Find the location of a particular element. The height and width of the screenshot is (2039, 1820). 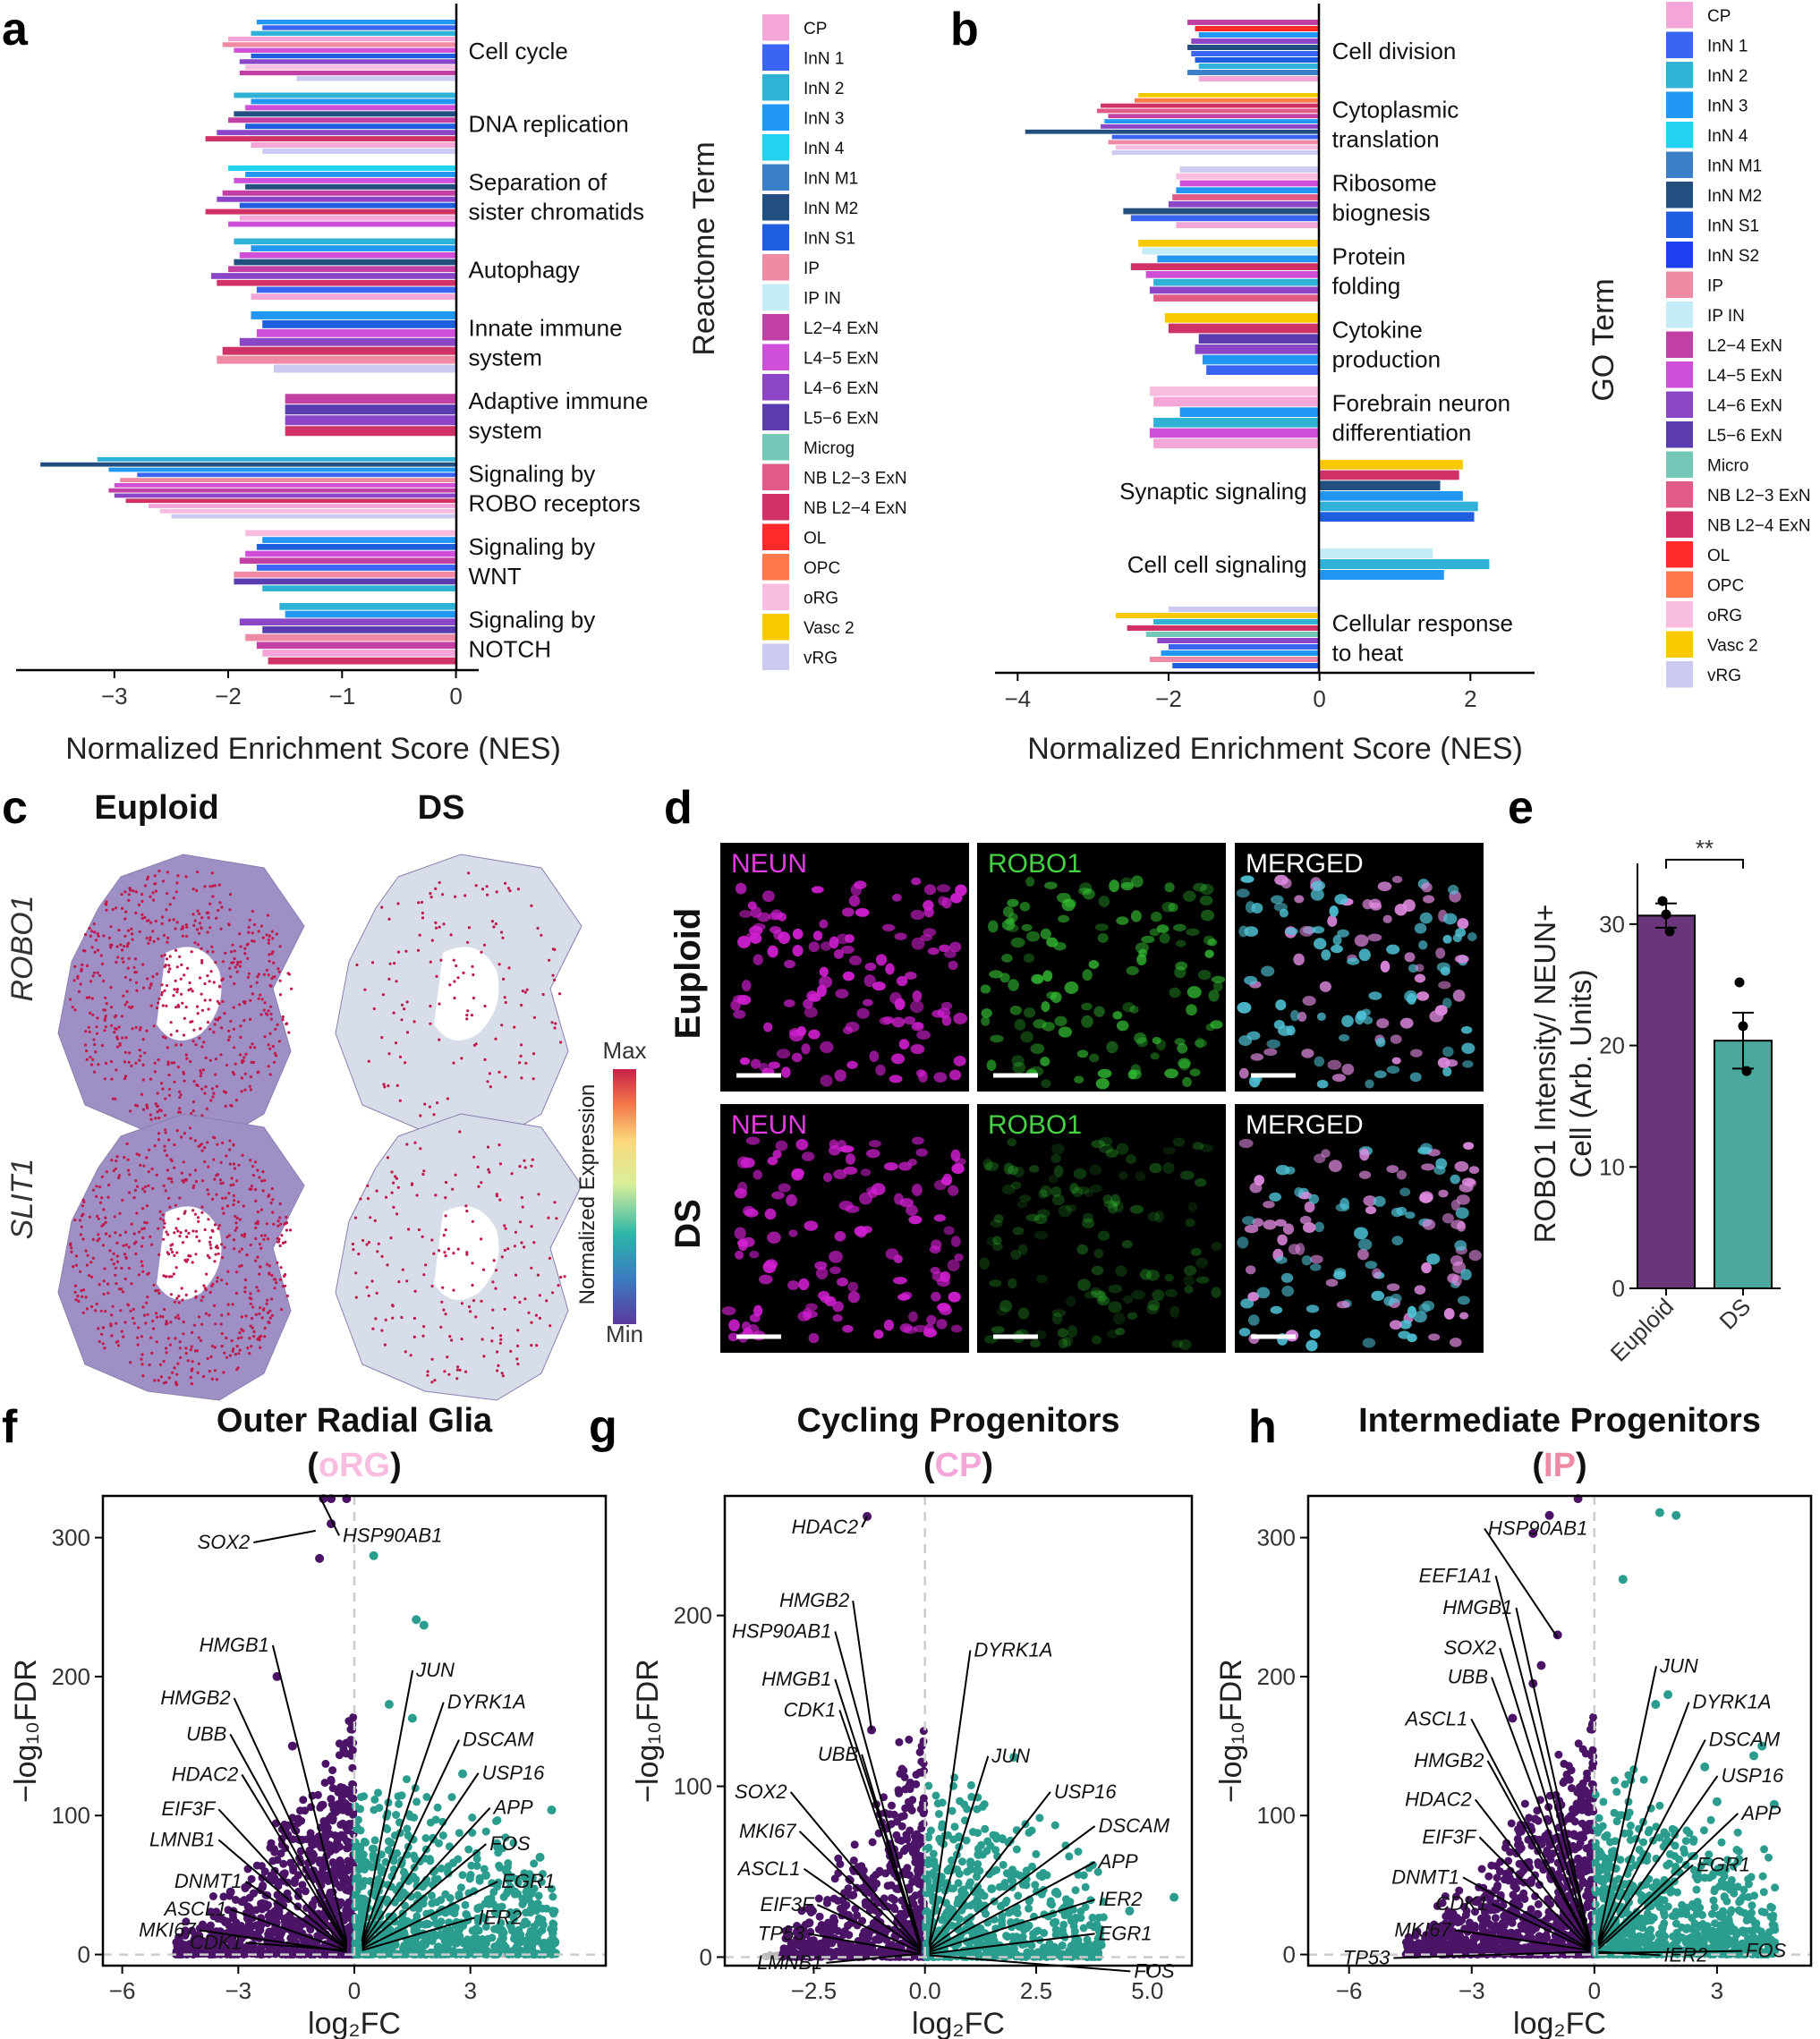

volcano-ylabel-f: −log₁₀FDR is located at coordinates (26, 1731).